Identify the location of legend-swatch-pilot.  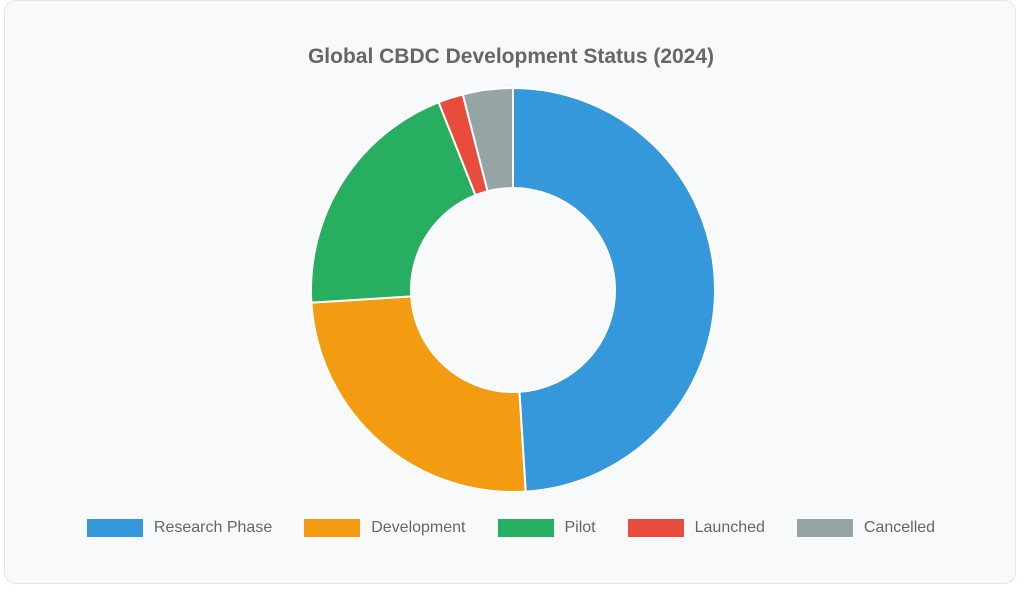
(525, 528).